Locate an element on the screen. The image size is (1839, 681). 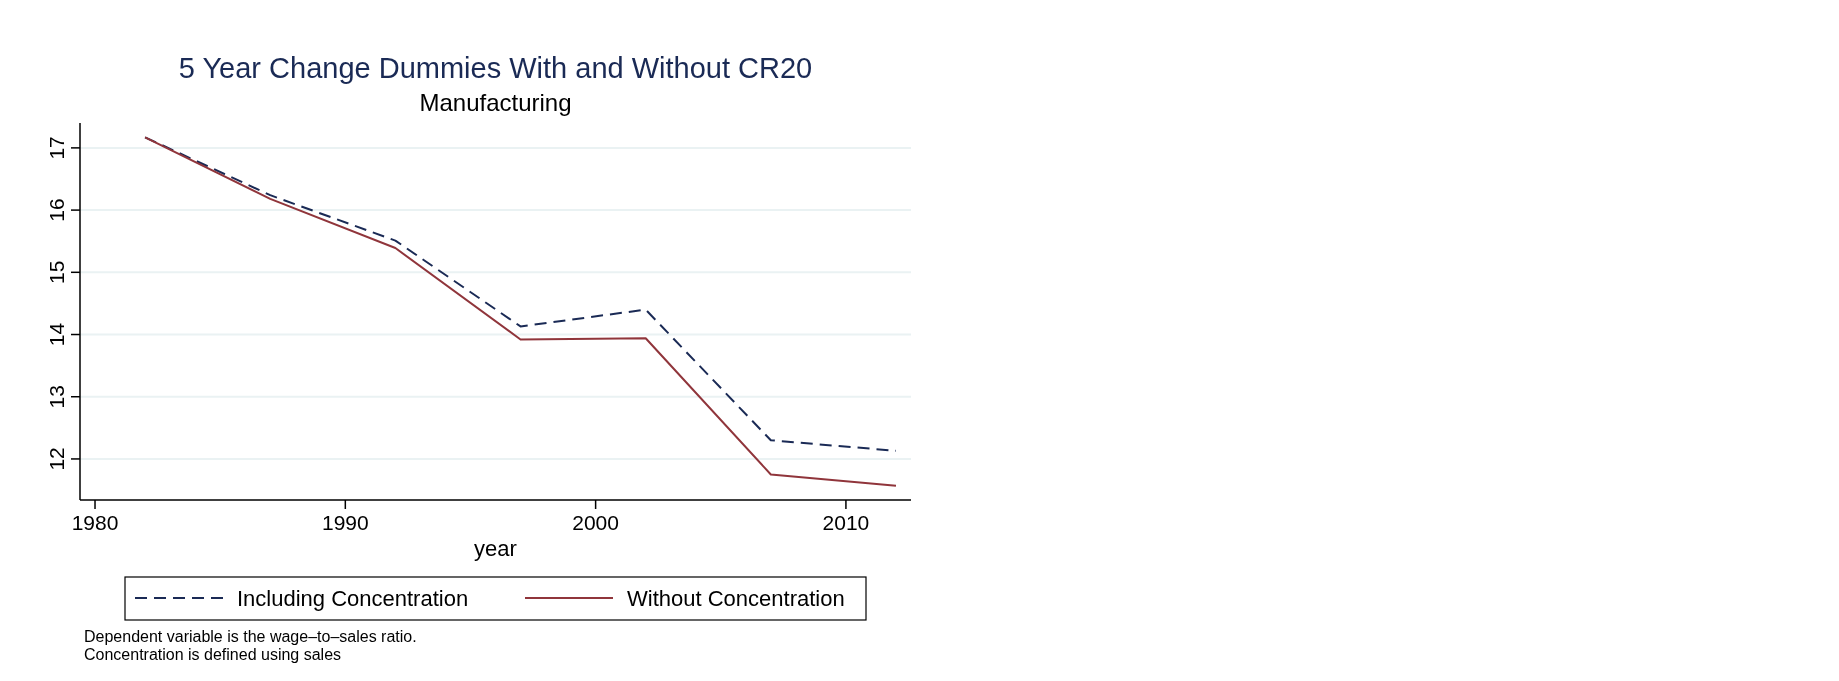
y-tick-label: 14 is located at coordinates (56, 334).